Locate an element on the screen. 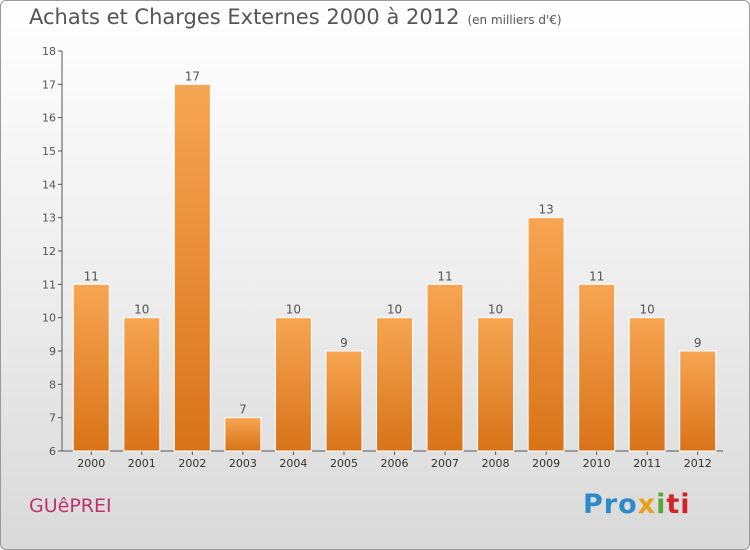 The width and height of the screenshot is (750, 550). logo-part: Pro is located at coordinates (610, 504).